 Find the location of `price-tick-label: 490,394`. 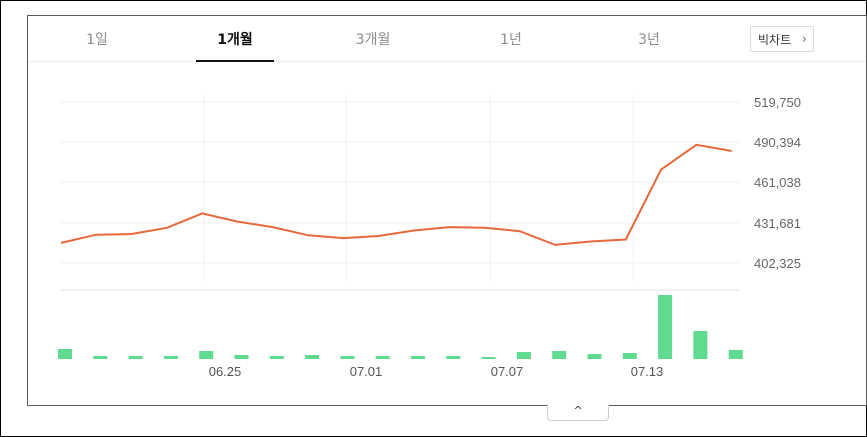

price-tick-label: 490,394 is located at coordinates (777, 142).